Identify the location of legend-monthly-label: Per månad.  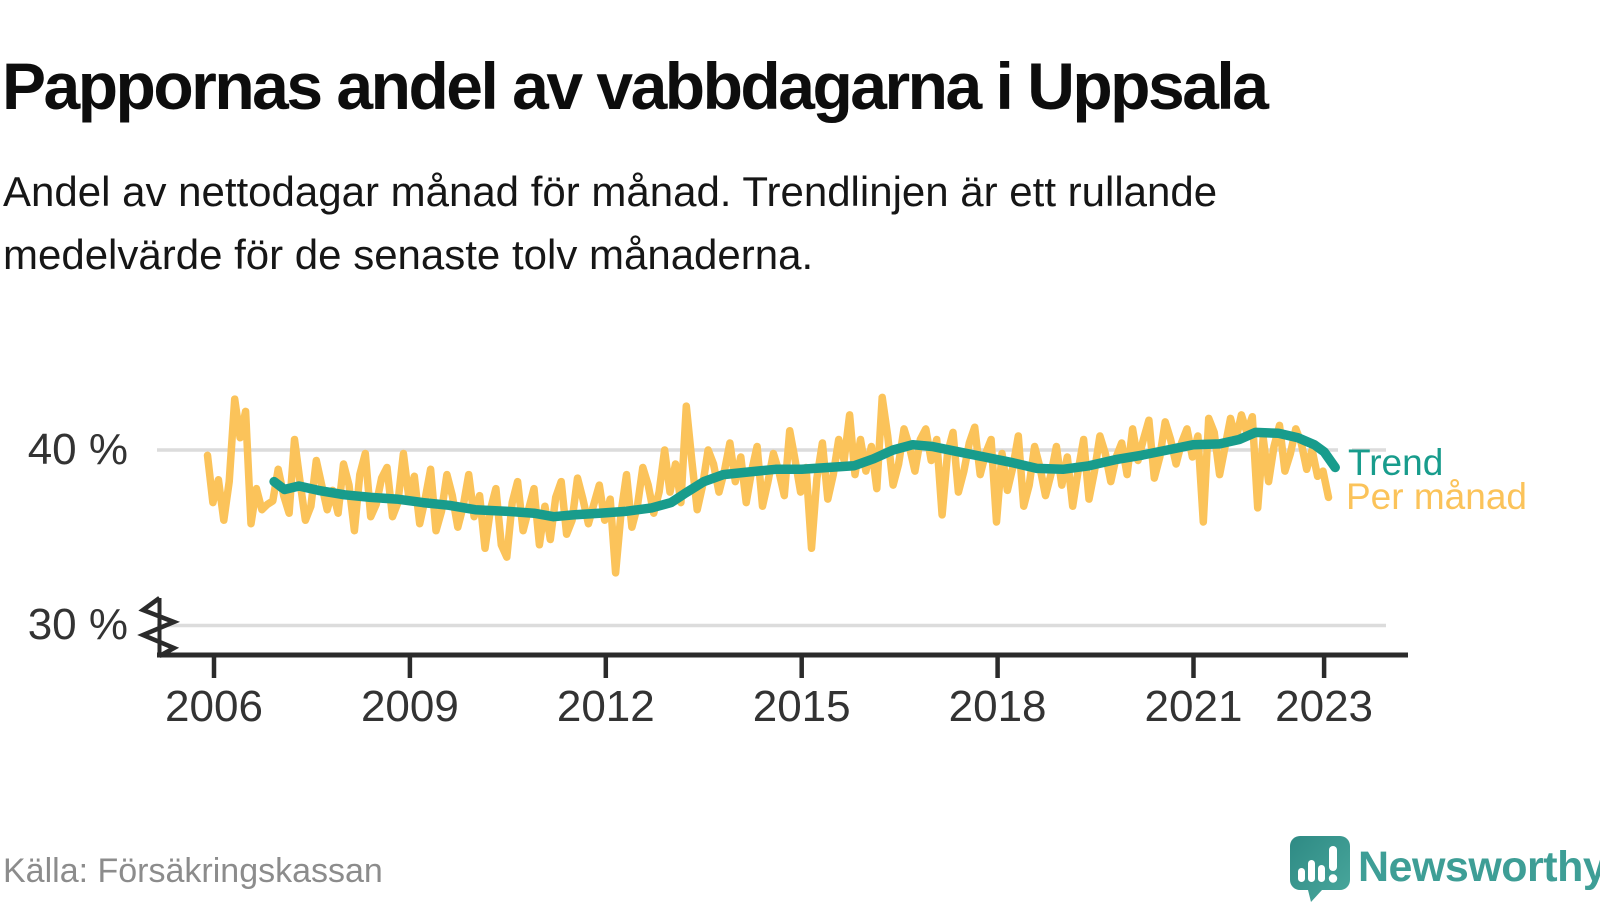
(1436, 496).